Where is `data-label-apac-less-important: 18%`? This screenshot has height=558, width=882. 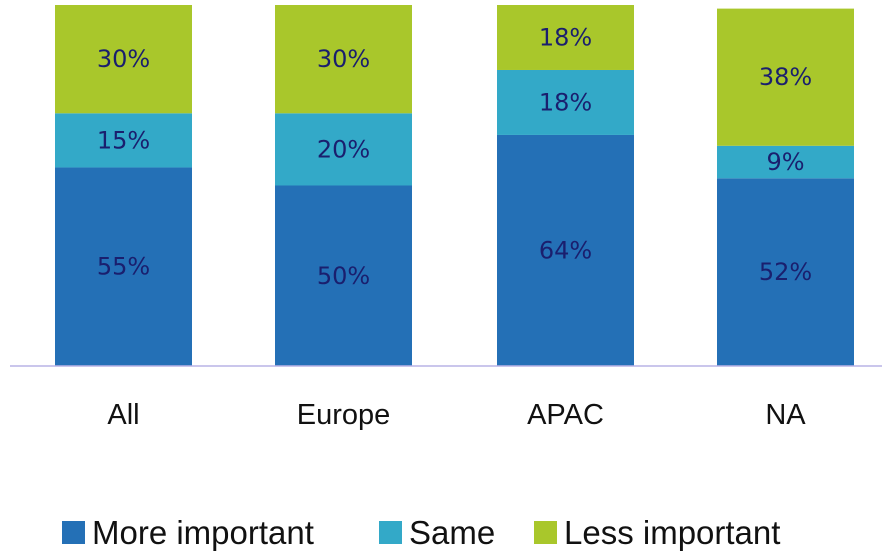 data-label-apac-less-important: 18% is located at coordinates (565, 37).